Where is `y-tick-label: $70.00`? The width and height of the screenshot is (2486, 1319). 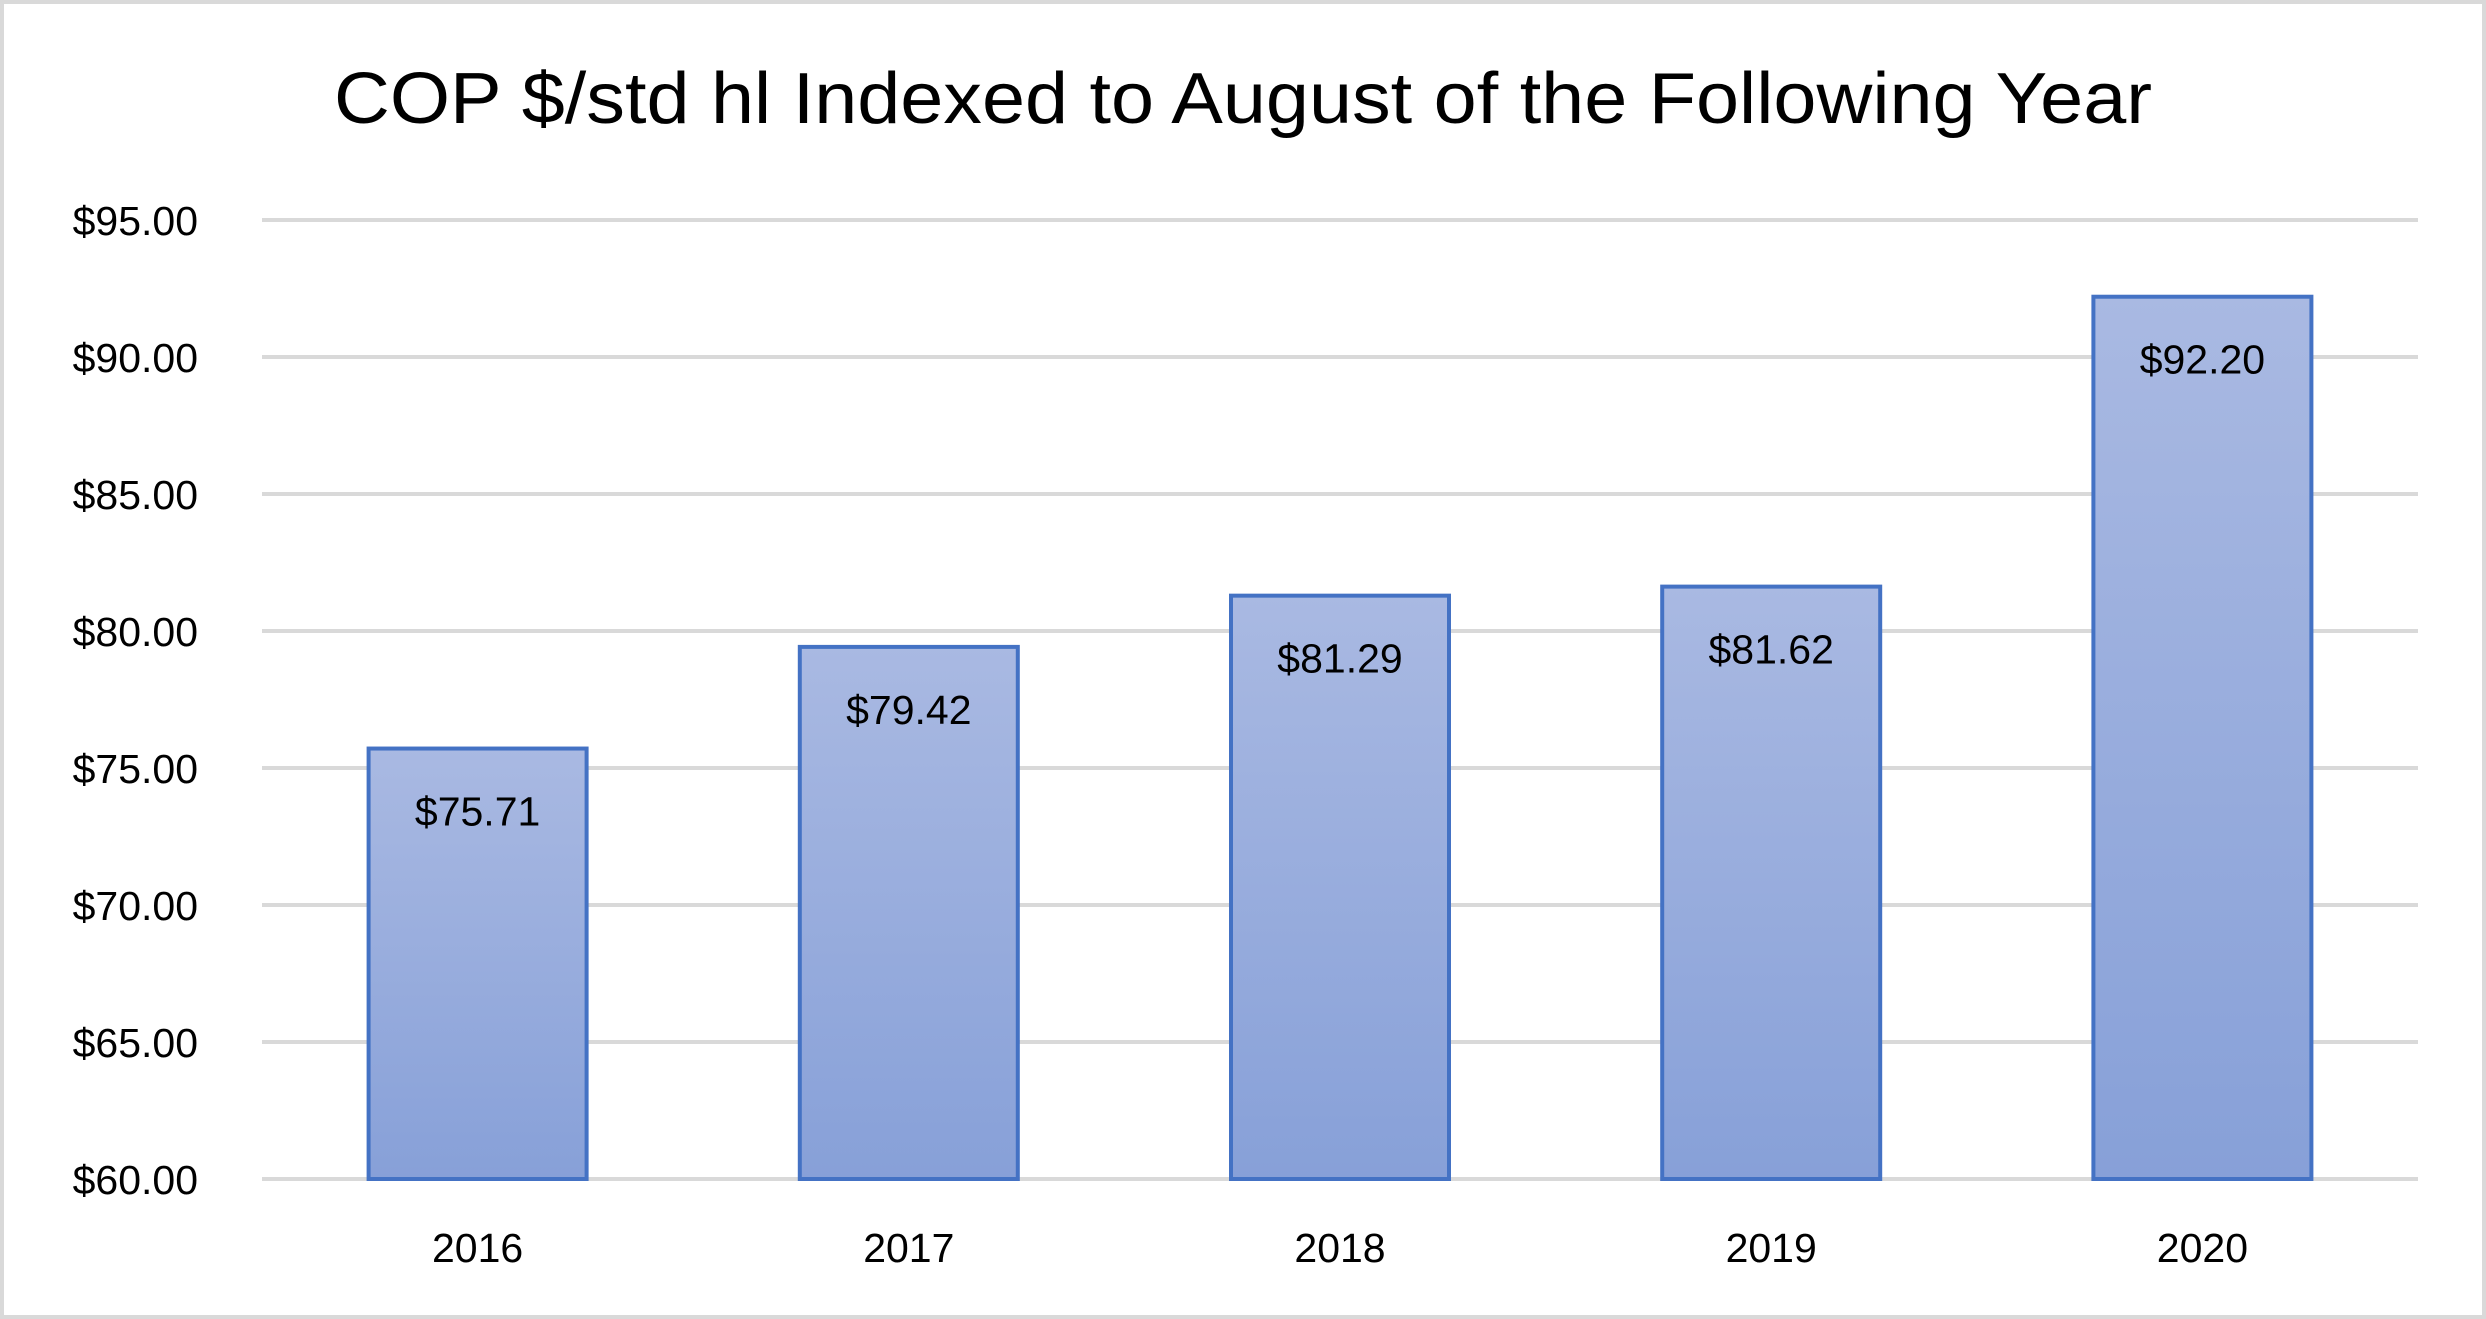 y-tick-label: $70.00 is located at coordinates (135, 906).